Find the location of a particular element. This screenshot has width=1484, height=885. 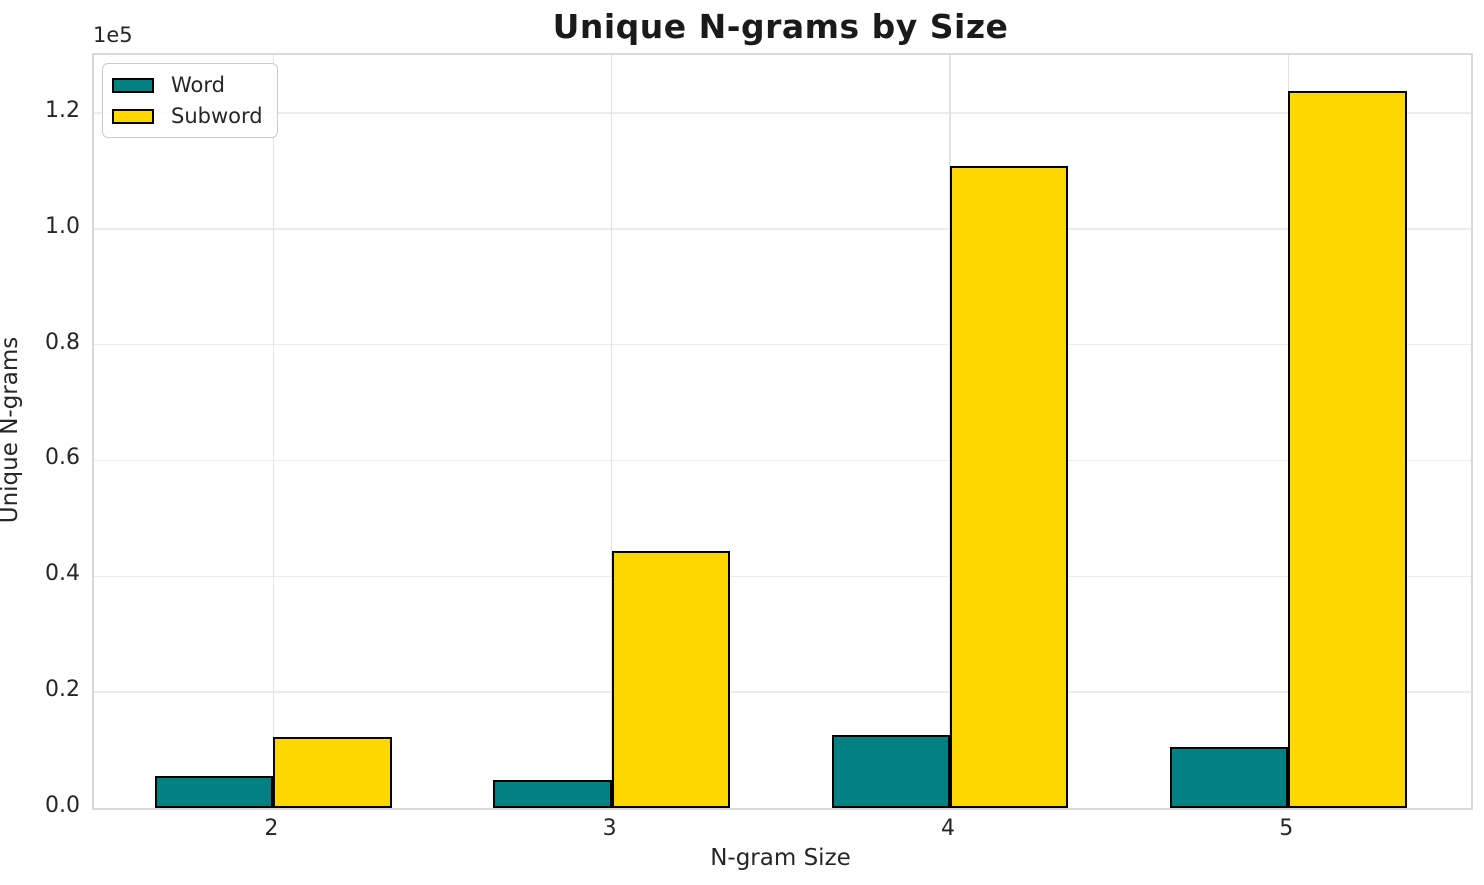

y-tick-label: 0.8 is located at coordinates (62, 342).